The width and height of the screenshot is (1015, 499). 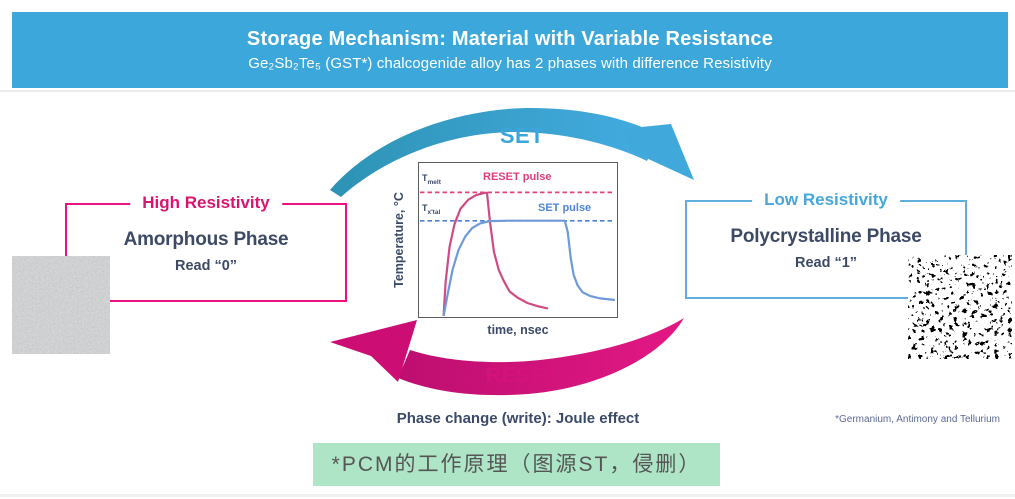 I want to click on set-pulse-label: SET pulse, so click(x=565, y=208).